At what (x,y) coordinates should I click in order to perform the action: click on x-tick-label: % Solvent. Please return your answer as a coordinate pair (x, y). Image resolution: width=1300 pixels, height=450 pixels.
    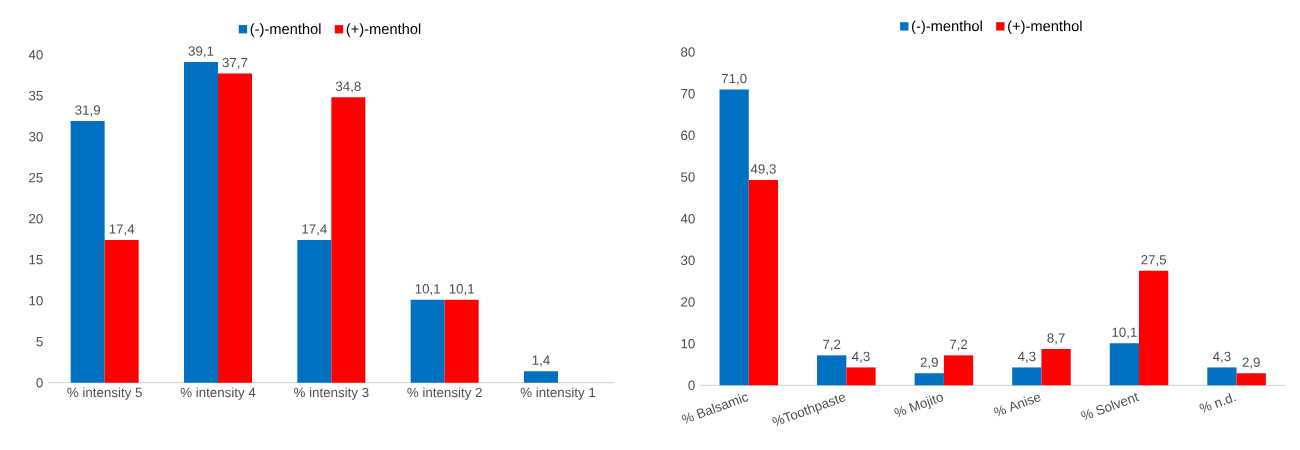
    Looking at the image, I should click on (1110, 406).